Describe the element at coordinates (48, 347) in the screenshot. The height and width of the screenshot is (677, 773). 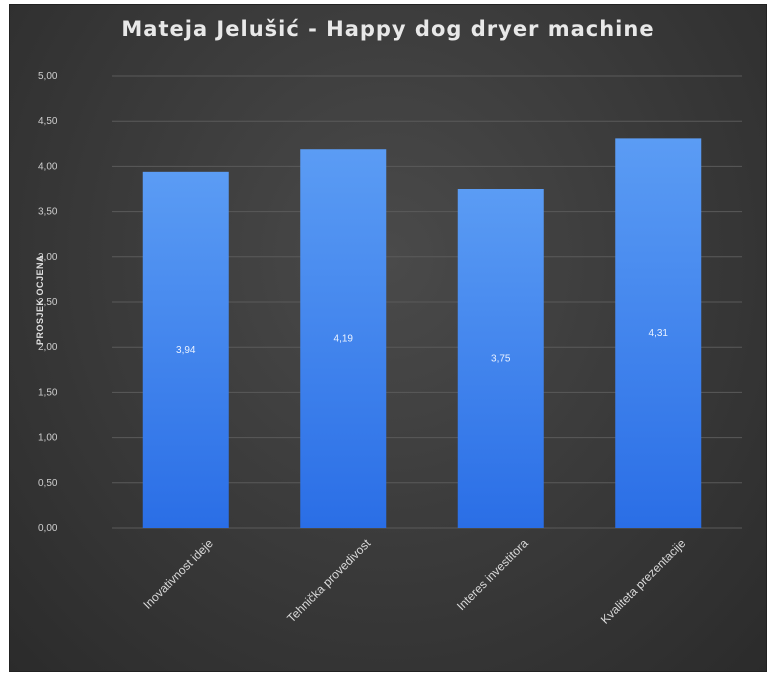
I see `y-tick-label: 2,00` at that location.